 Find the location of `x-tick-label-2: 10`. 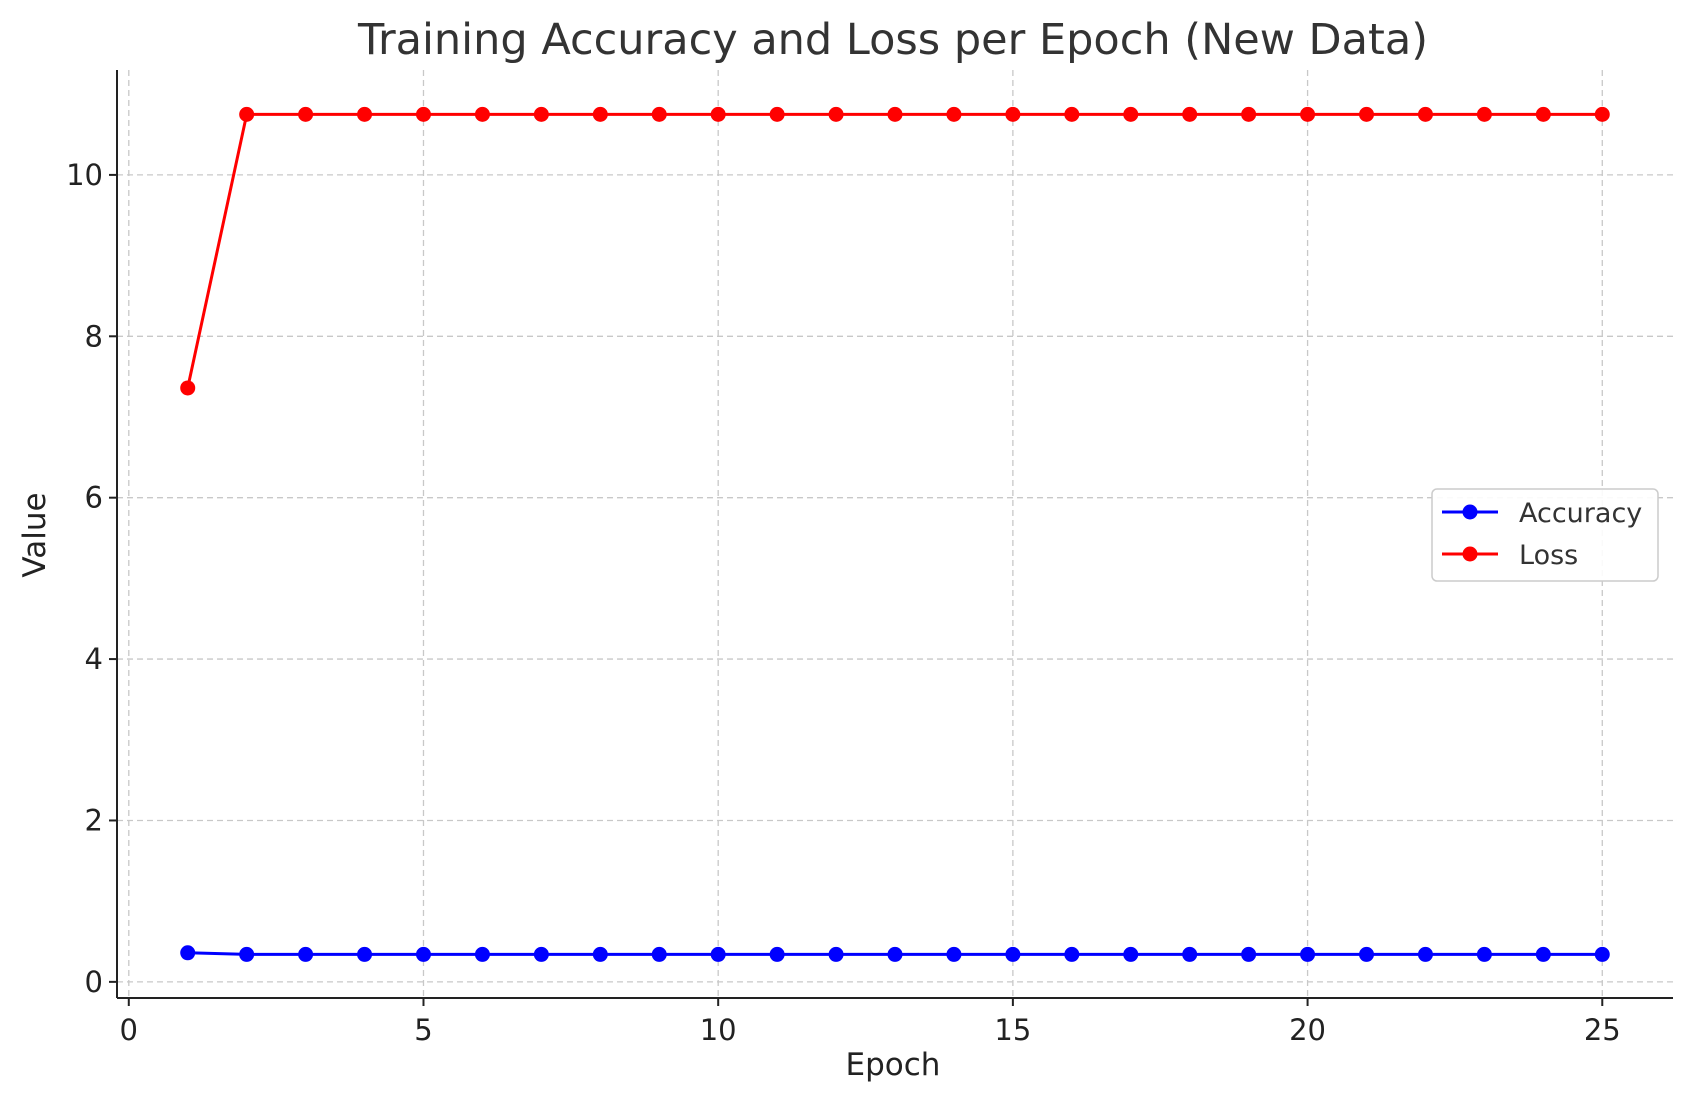

x-tick-label-2: 10 is located at coordinates (718, 1030).